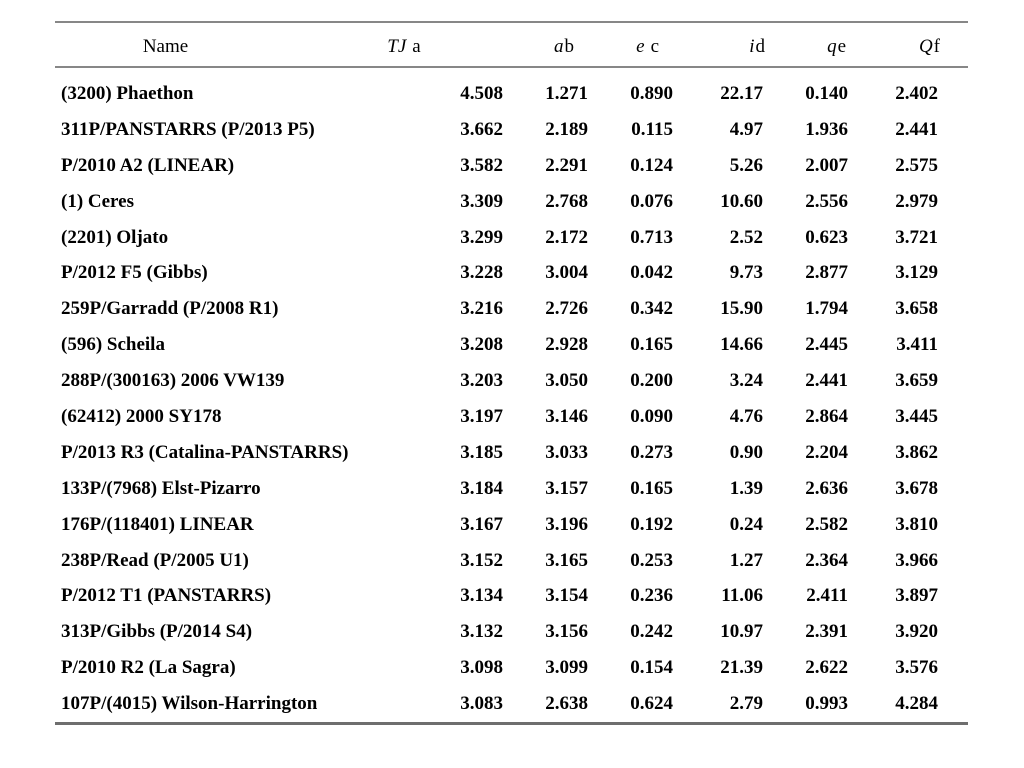 The width and height of the screenshot is (1024, 768). What do you see at coordinates (189, 704) in the screenshot?
I see `object-name-cell: 107P/(4015) Wilson-Harrington` at bounding box center [189, 704].